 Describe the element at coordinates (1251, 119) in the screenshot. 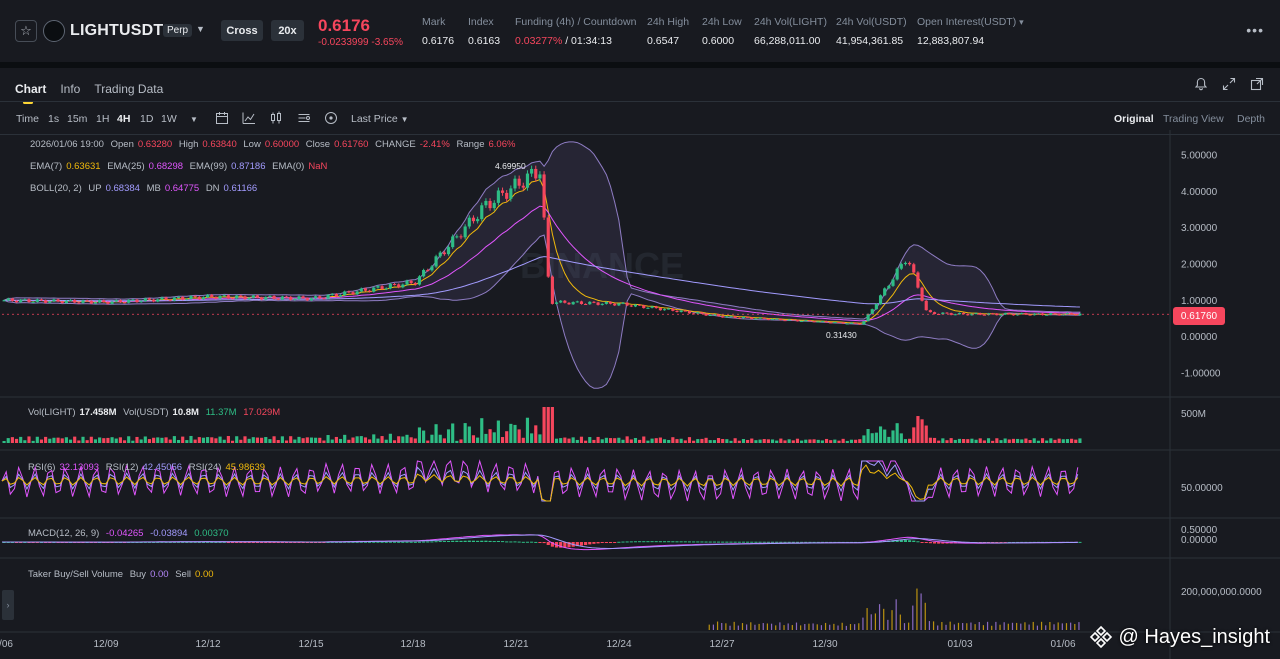

I see `view-depth: Depth` at that location.